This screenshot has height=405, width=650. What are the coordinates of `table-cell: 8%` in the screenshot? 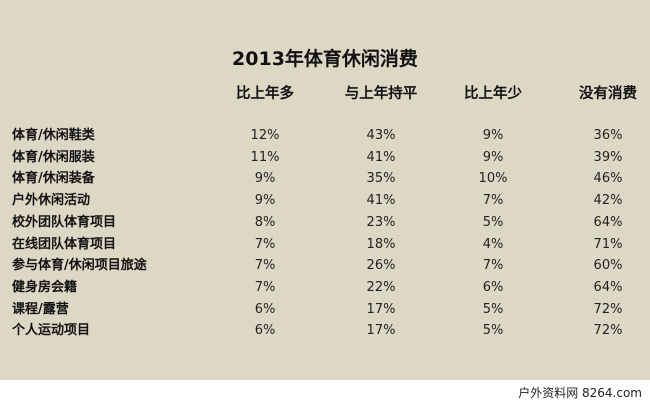 It's located at (265, 222).